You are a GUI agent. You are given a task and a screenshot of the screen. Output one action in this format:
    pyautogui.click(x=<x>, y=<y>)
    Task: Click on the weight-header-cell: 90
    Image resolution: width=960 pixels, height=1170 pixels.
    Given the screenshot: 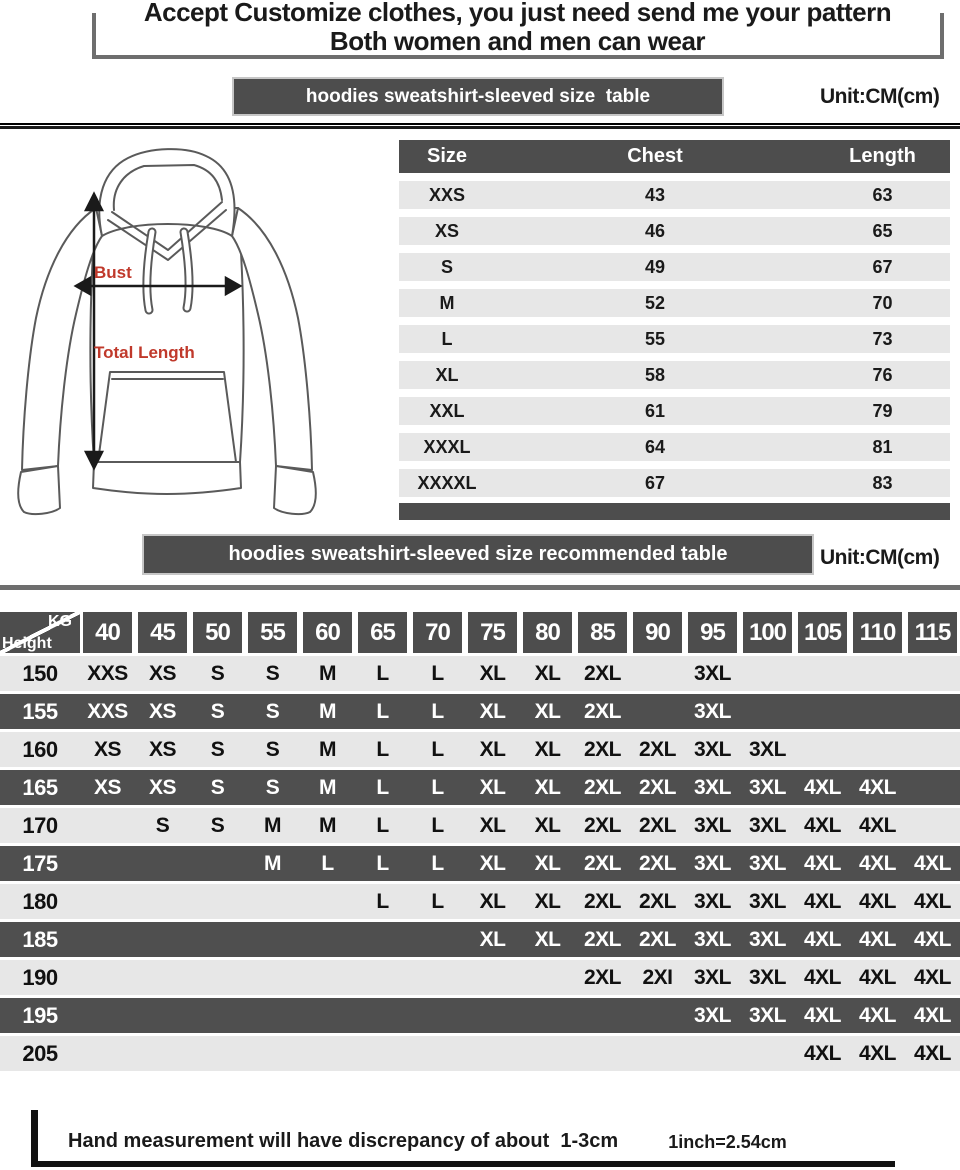 What is the action you would take?
    pyautogui.click(x=657, y=632)
    